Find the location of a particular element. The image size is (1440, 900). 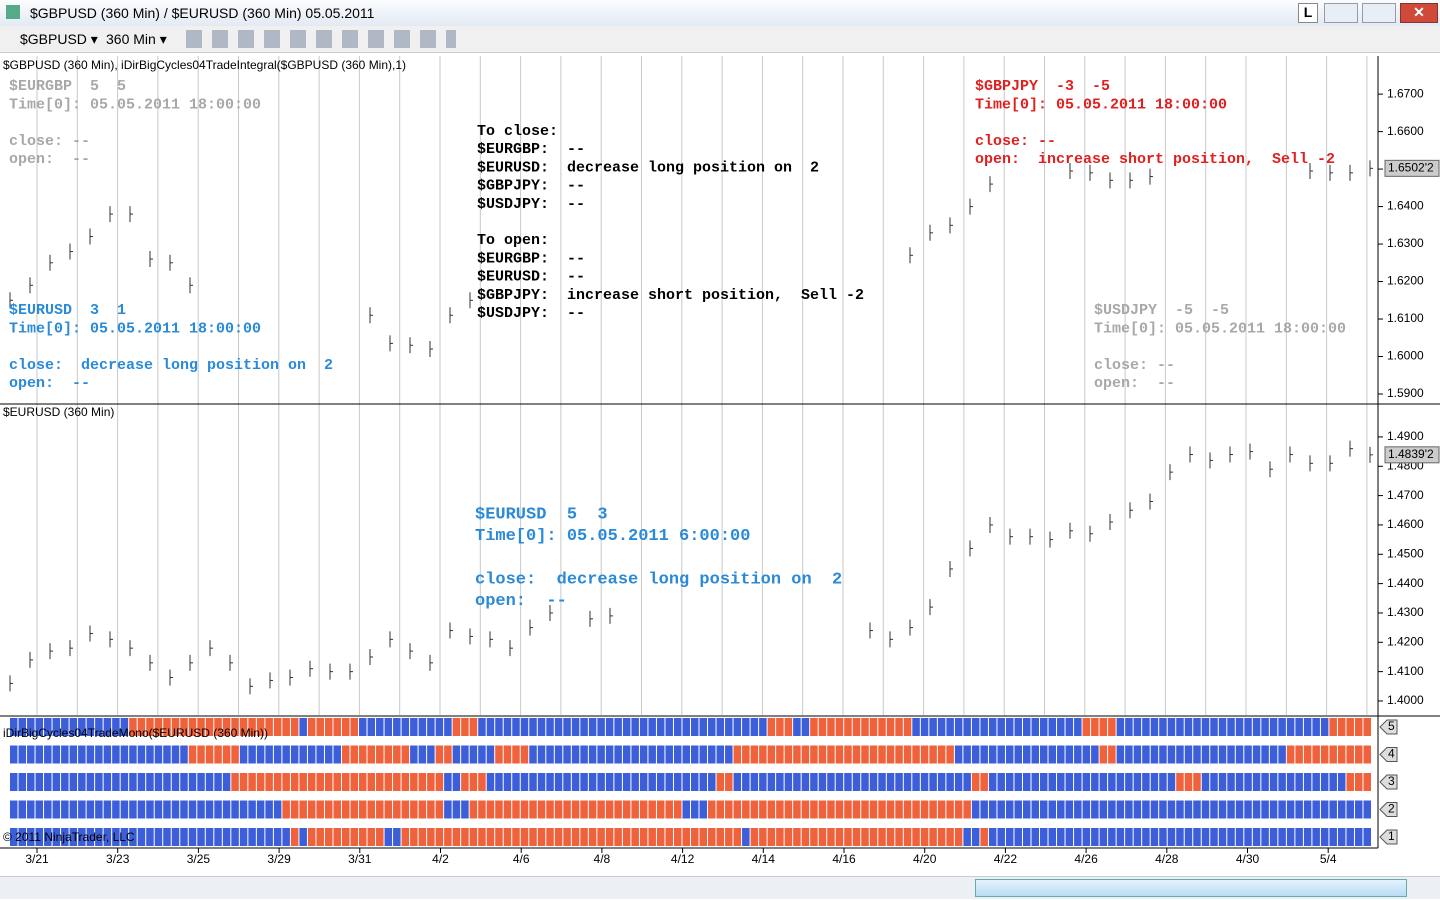

scrollbar is located at coordinates (720, 887).